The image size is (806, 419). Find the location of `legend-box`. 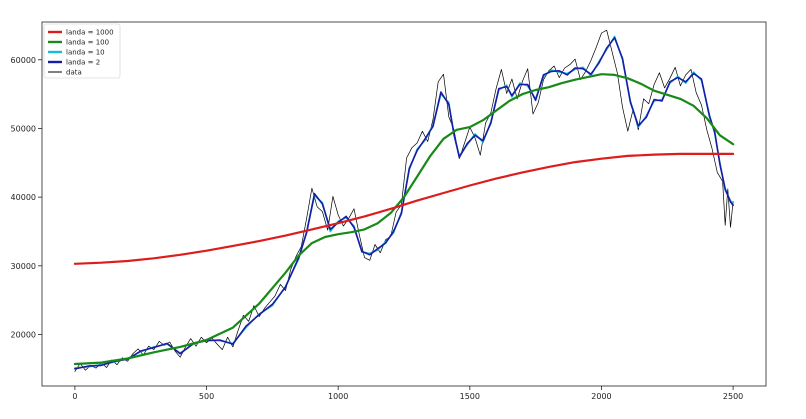

legend-box is located at coordinates (82, 51).